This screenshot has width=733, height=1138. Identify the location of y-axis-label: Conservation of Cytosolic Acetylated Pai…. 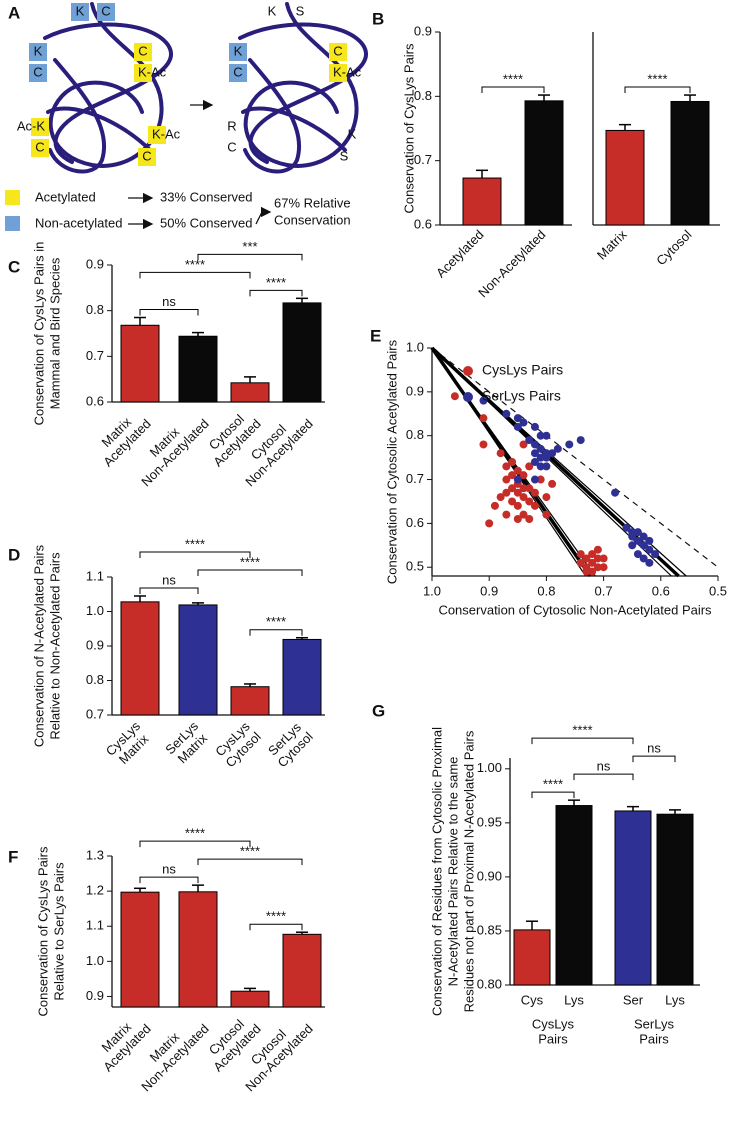
(391, 461).